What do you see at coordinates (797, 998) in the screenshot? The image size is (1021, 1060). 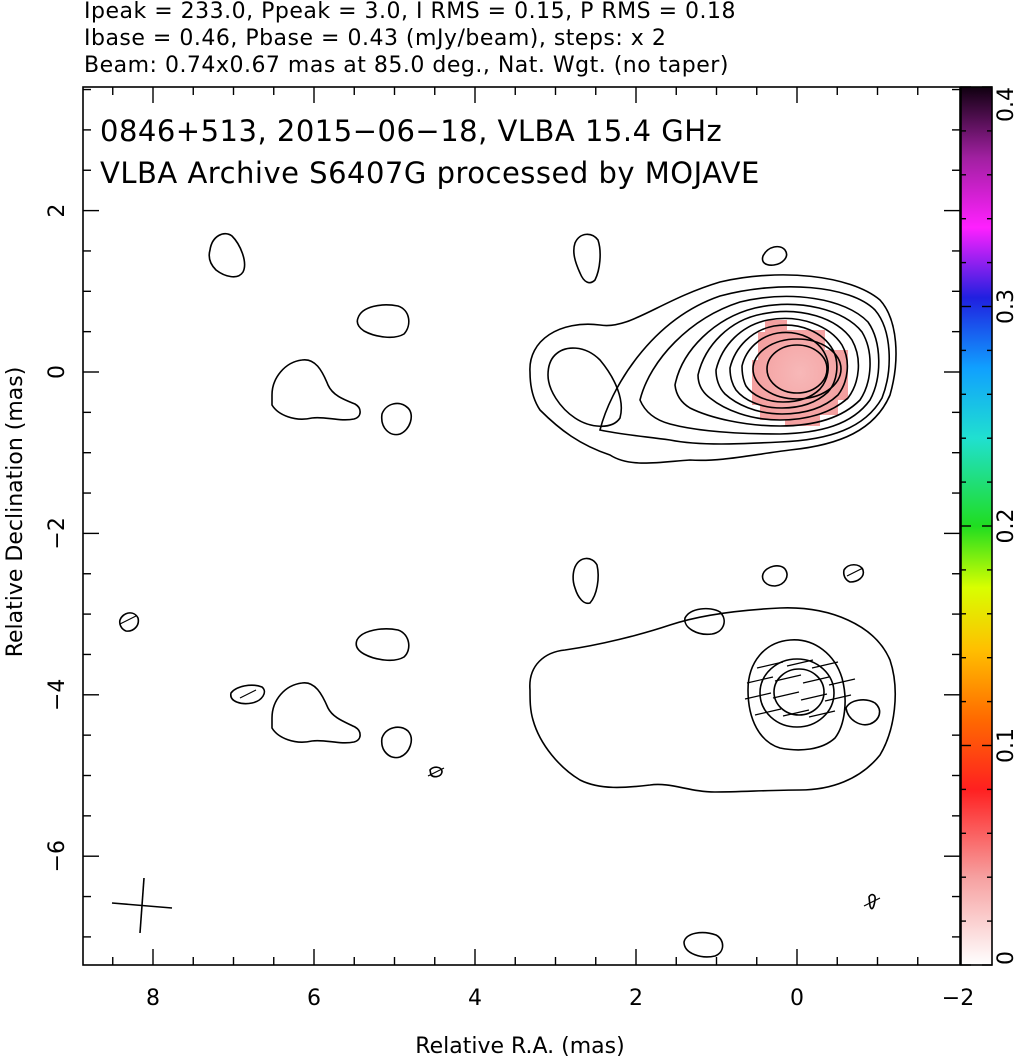 I see `x-tick-label: 0` at bounding box center [797, 998].